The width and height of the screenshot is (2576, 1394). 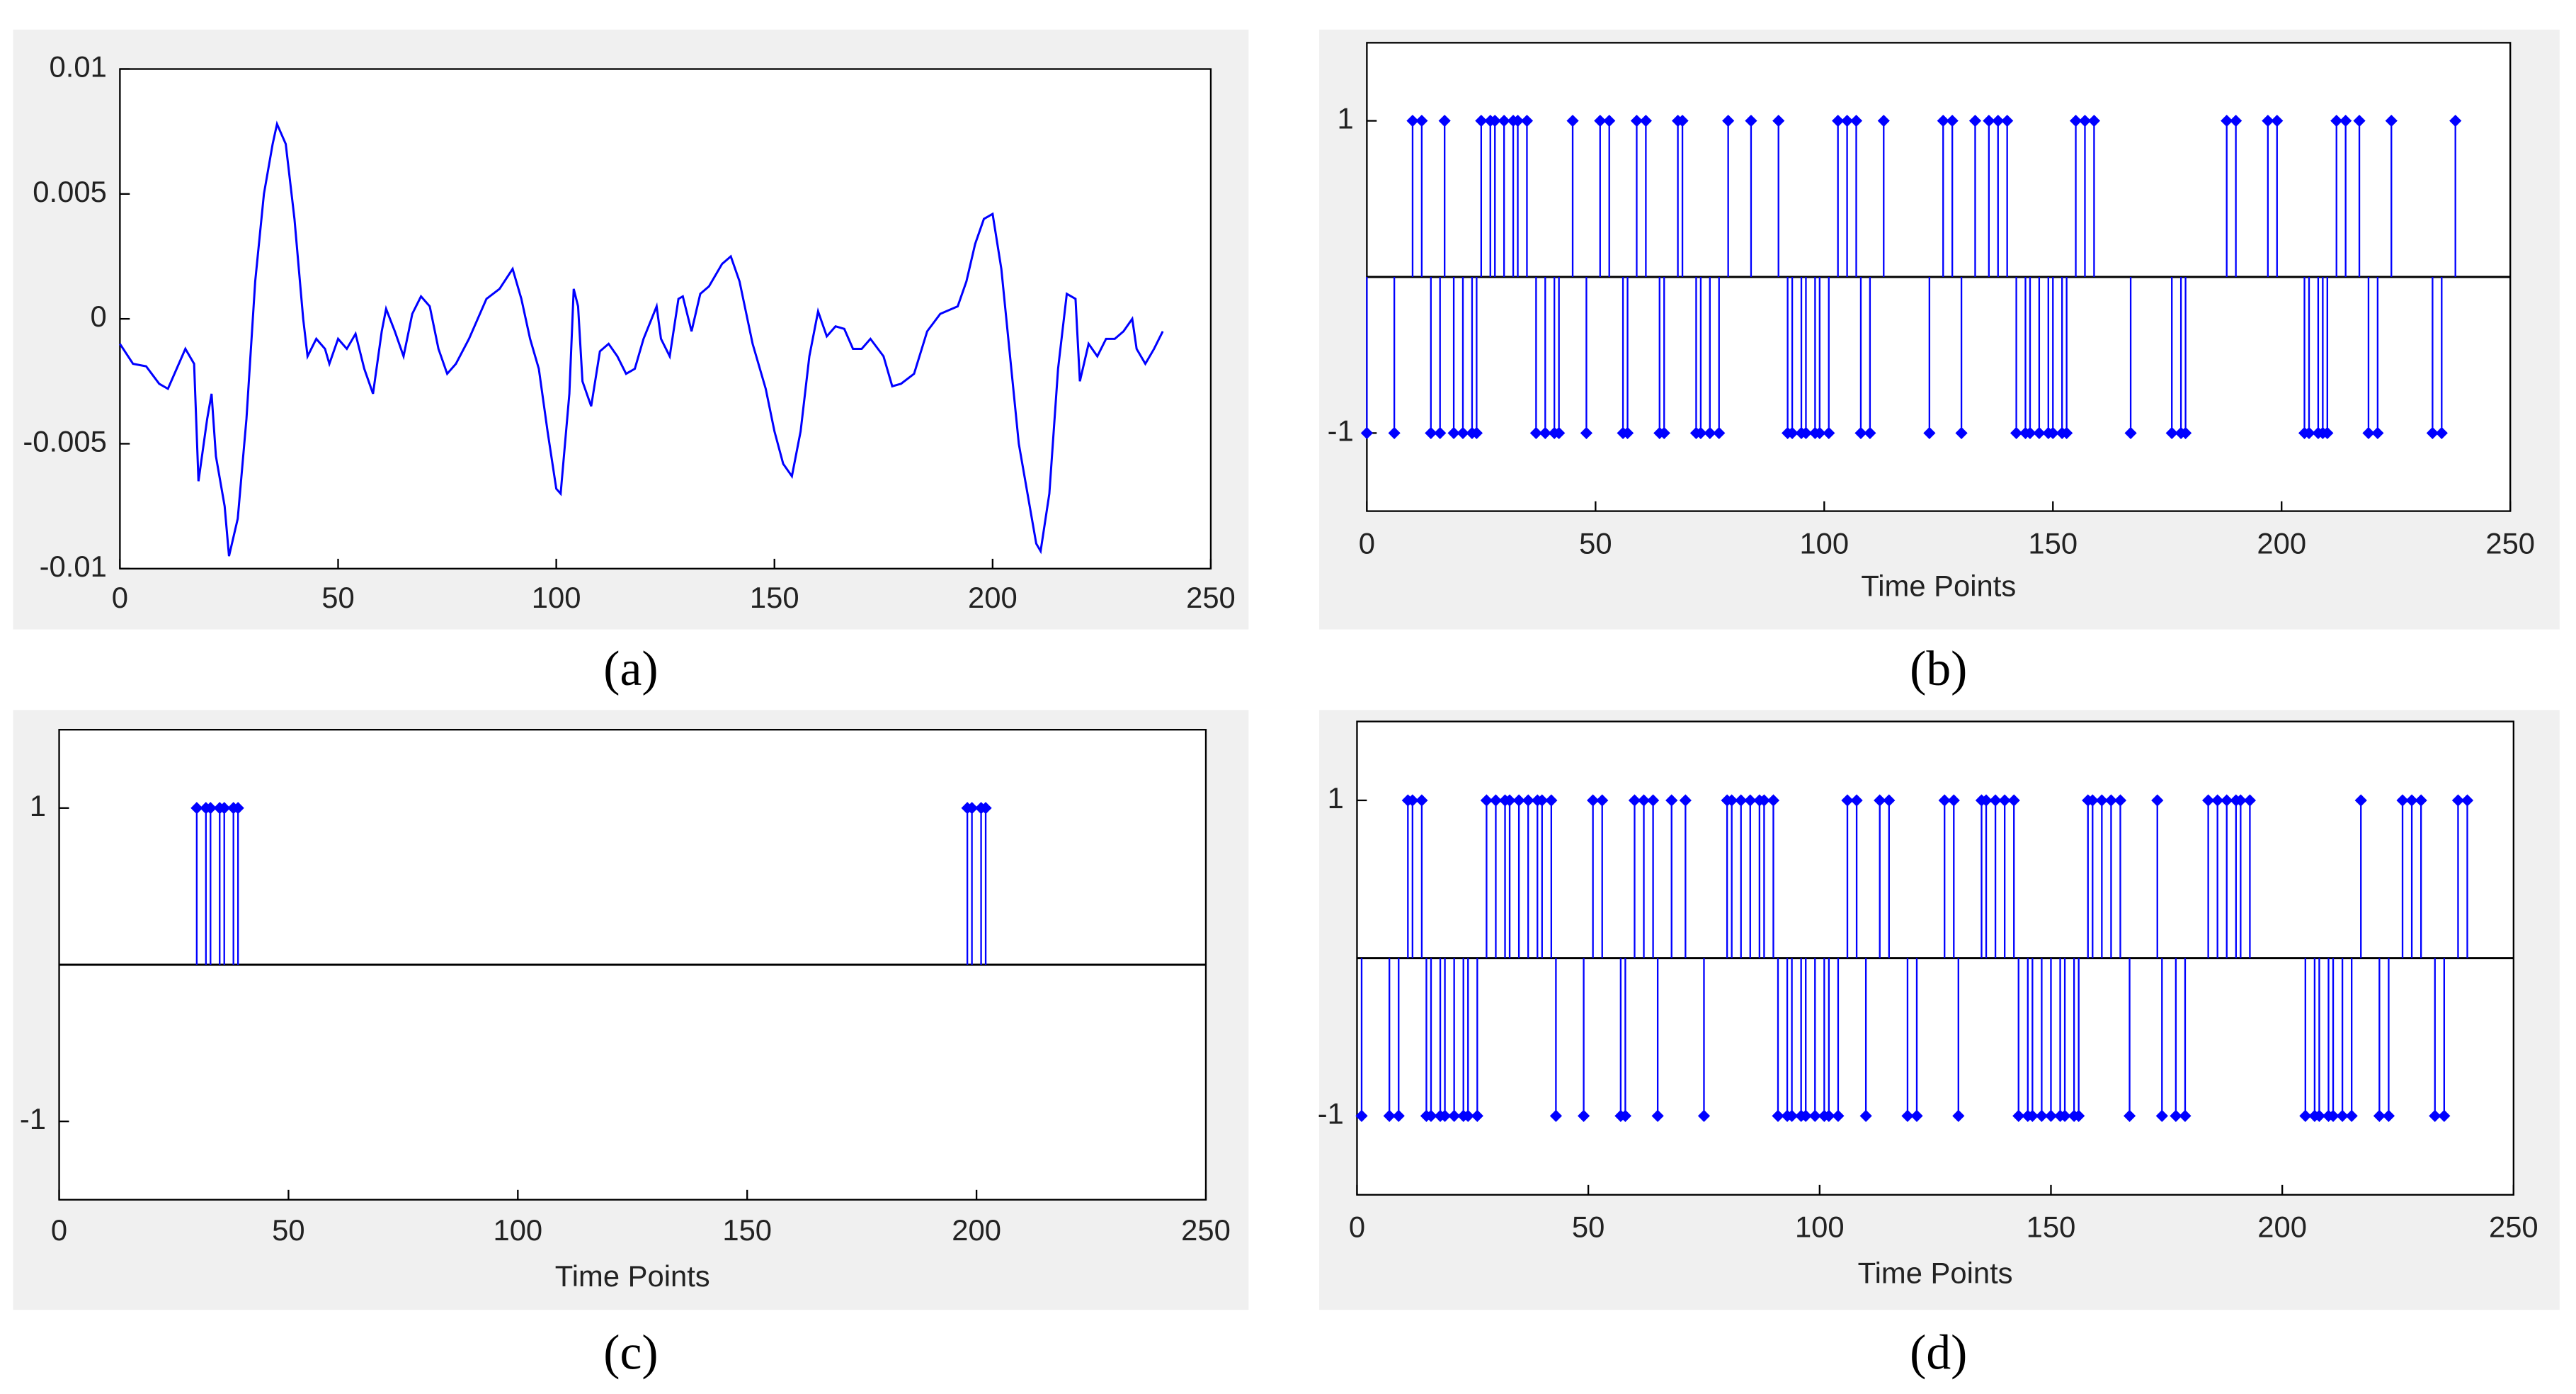 I want to click on y-tick-label: -0.005, so click(x=65, y=441).